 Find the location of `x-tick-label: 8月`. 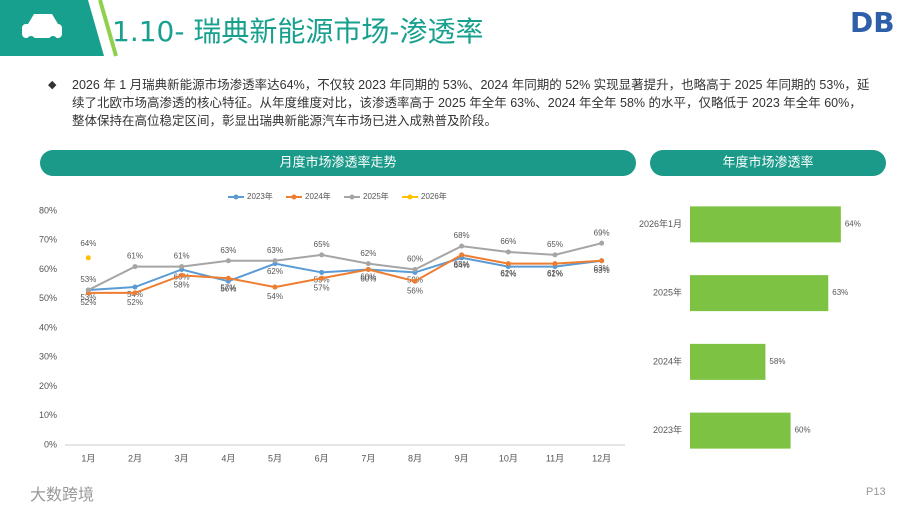

x-tick-label: 8月 is located at coordinates (415, 458).